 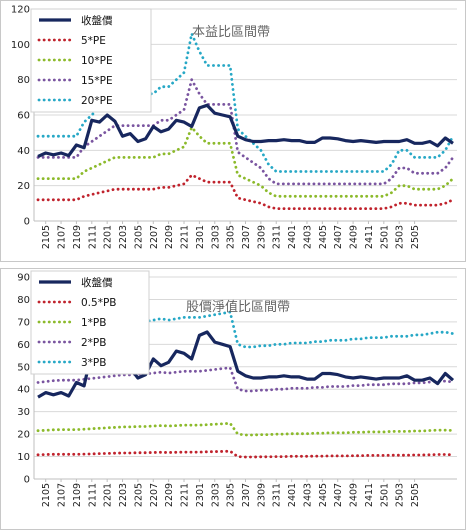 What do you see at coordinates (245, 379) in the screenshot?
I see `band-line-s3` at bounding box center [245, 379].